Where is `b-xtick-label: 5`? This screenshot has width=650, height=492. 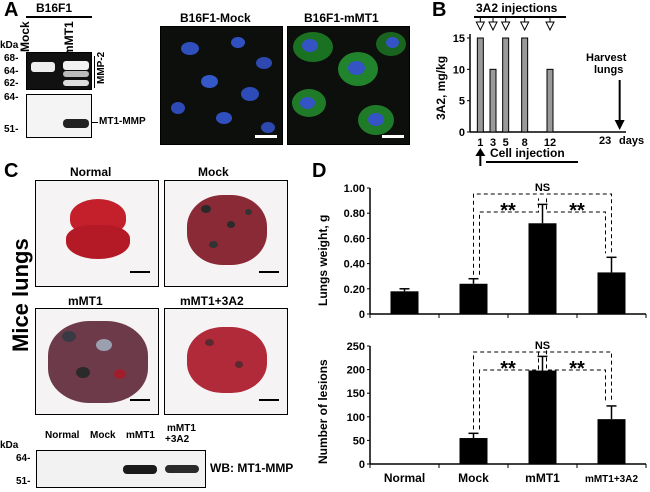 b-xtick-label: 5 is located at coordinates (506, 143).